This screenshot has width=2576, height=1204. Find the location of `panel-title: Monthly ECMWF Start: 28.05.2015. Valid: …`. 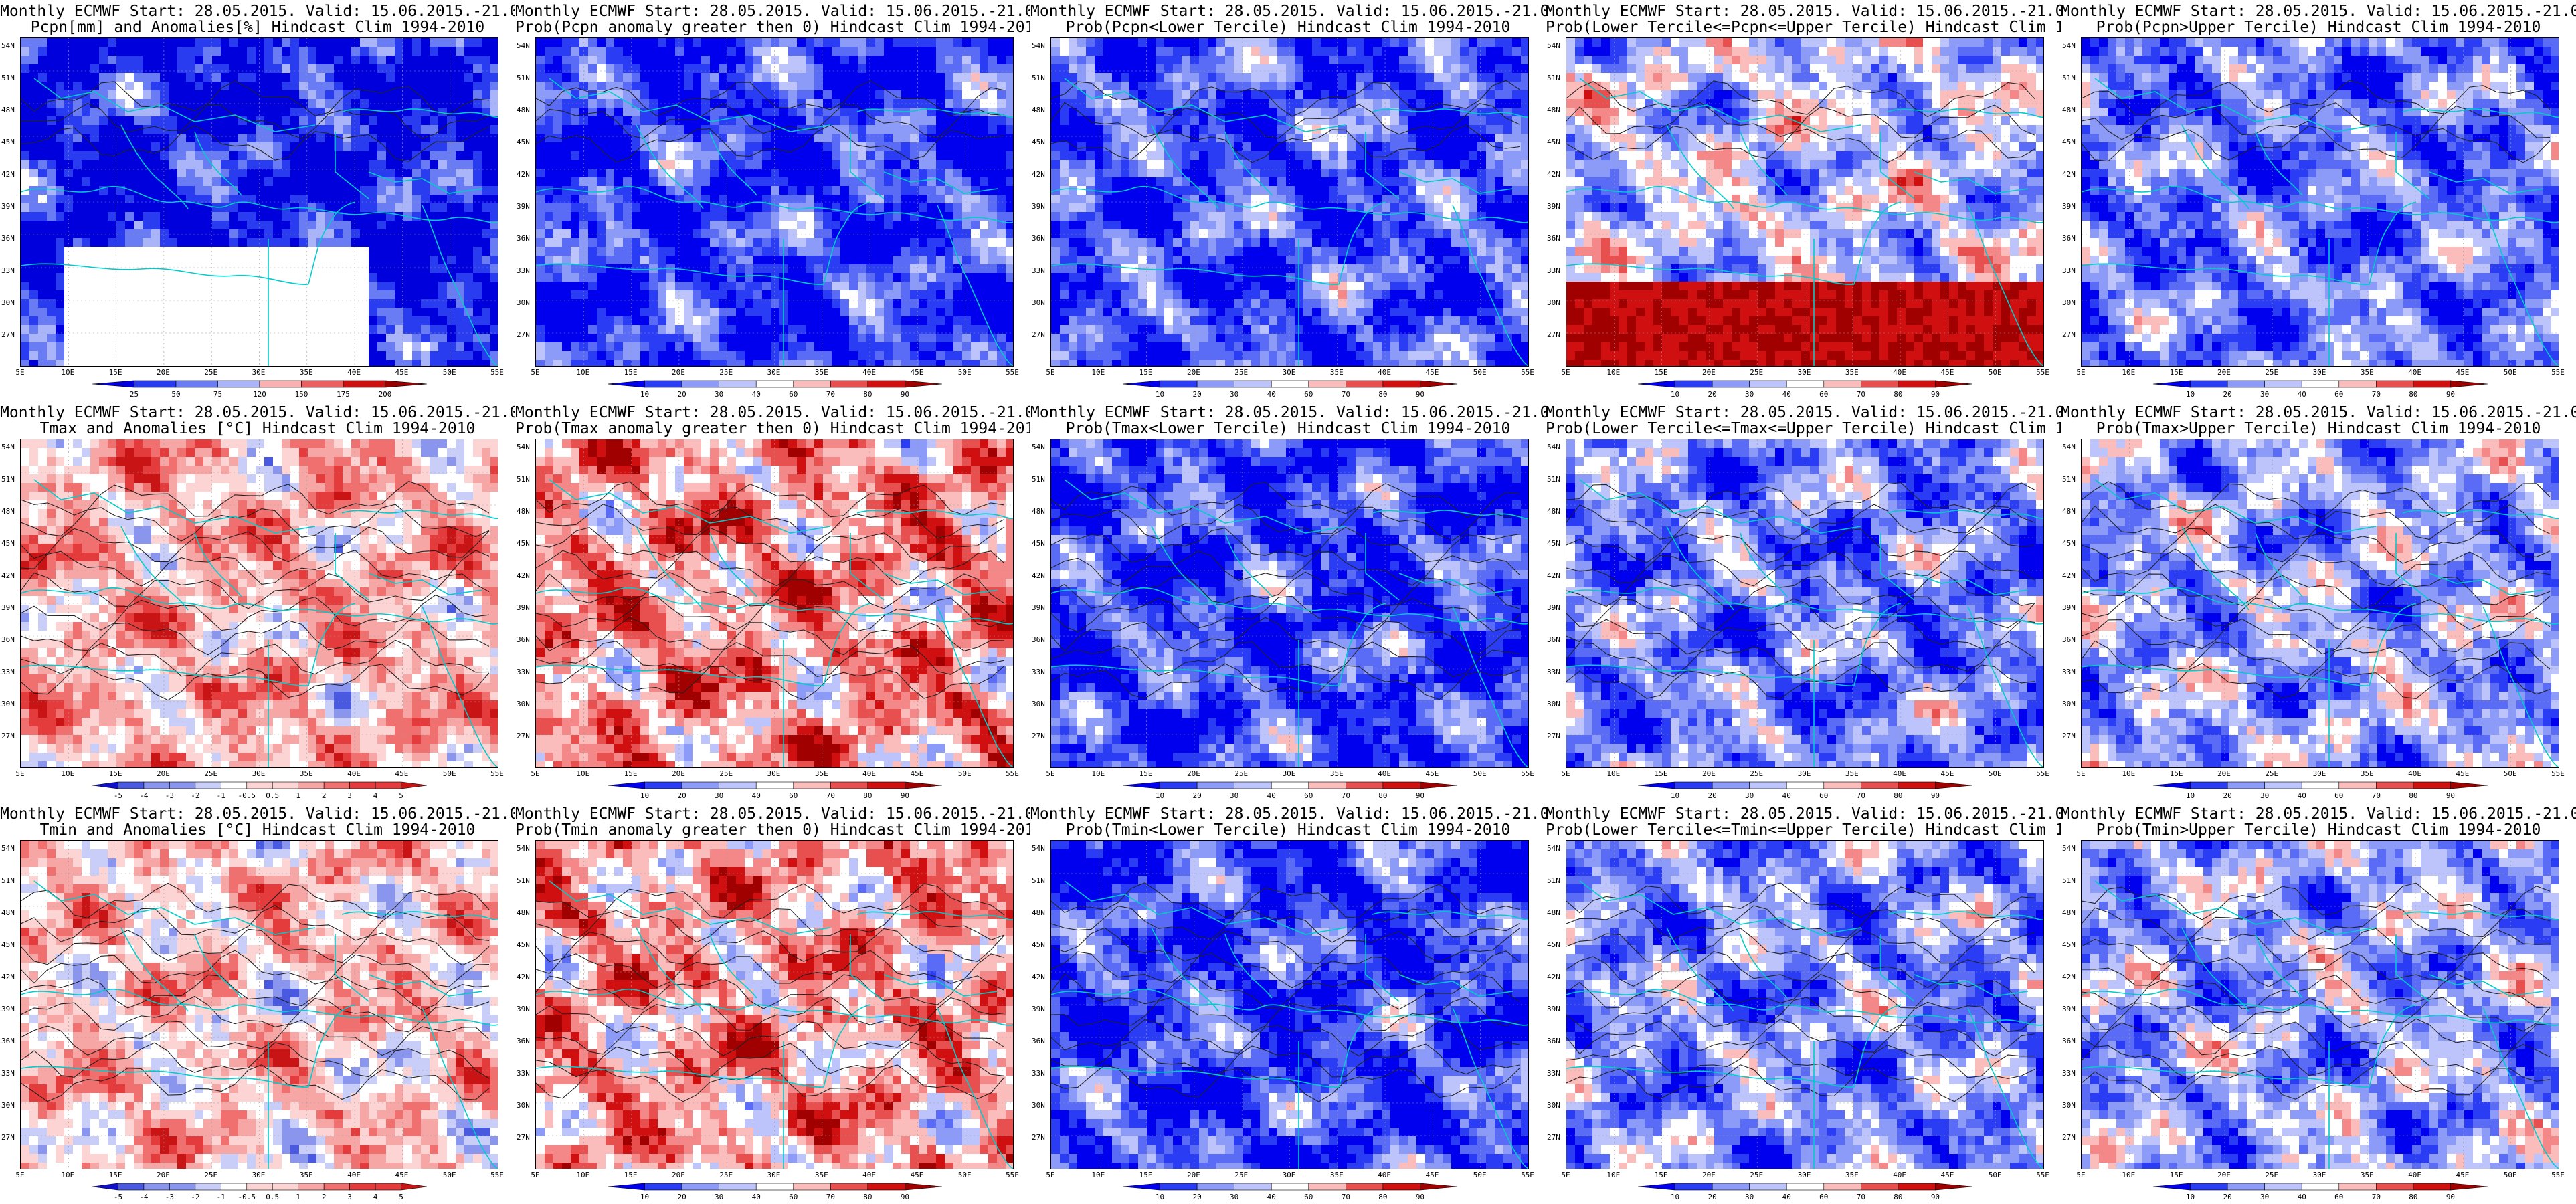

panel-title: Monthly ECMWF Start: 28.05.2015. Valid: … is located at coordinates (1288, 412).